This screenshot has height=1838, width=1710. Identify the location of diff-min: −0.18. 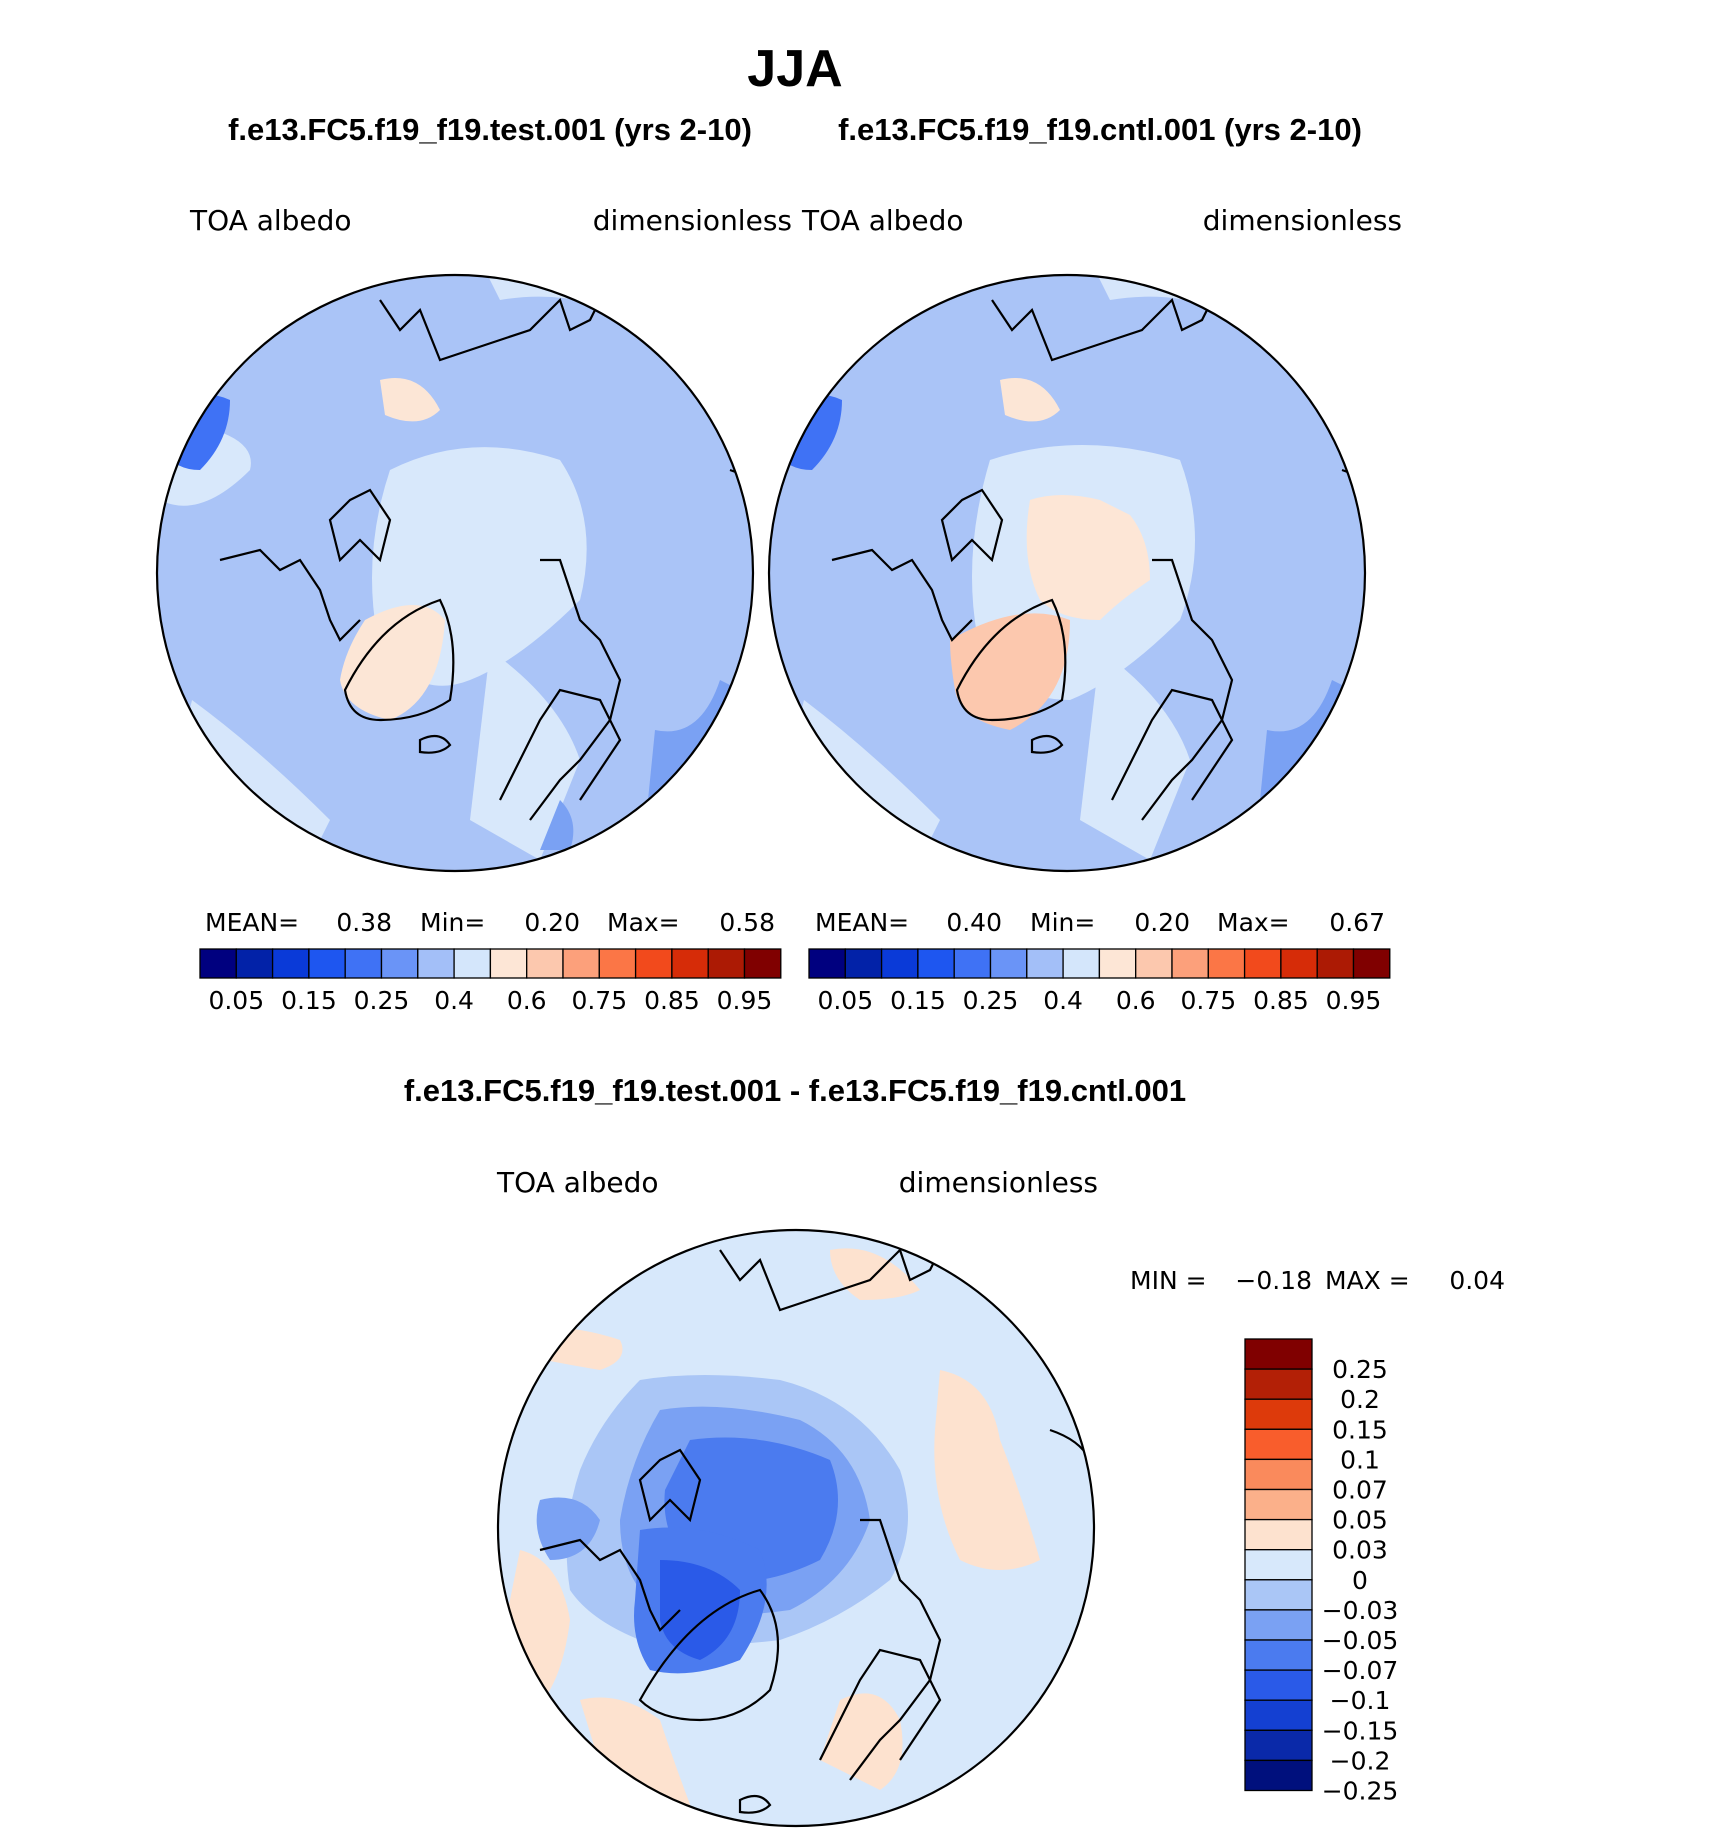
(1273, 1280).